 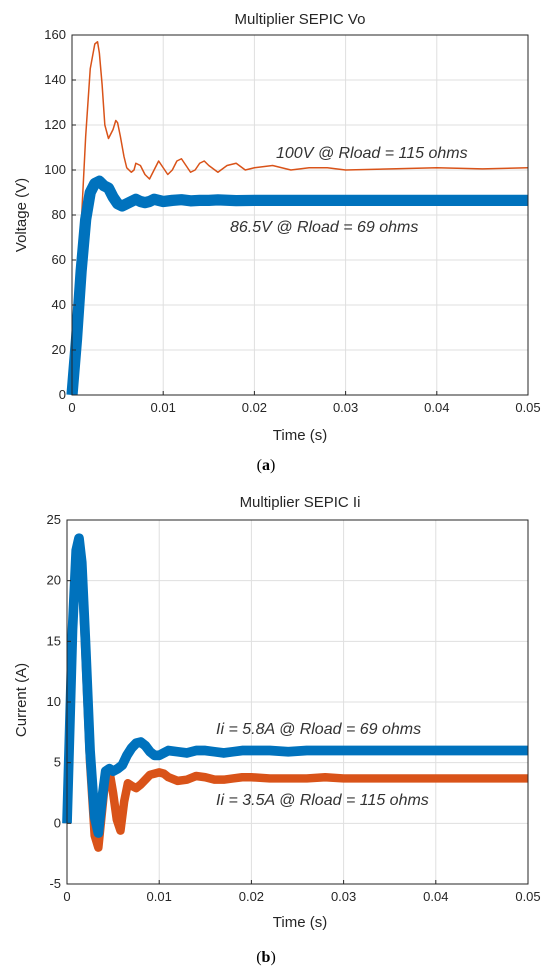 What do you see at coordinates (59, 259) in the screenshot?
I see `y-tick-label: 60` at bounding box center [59, 259].